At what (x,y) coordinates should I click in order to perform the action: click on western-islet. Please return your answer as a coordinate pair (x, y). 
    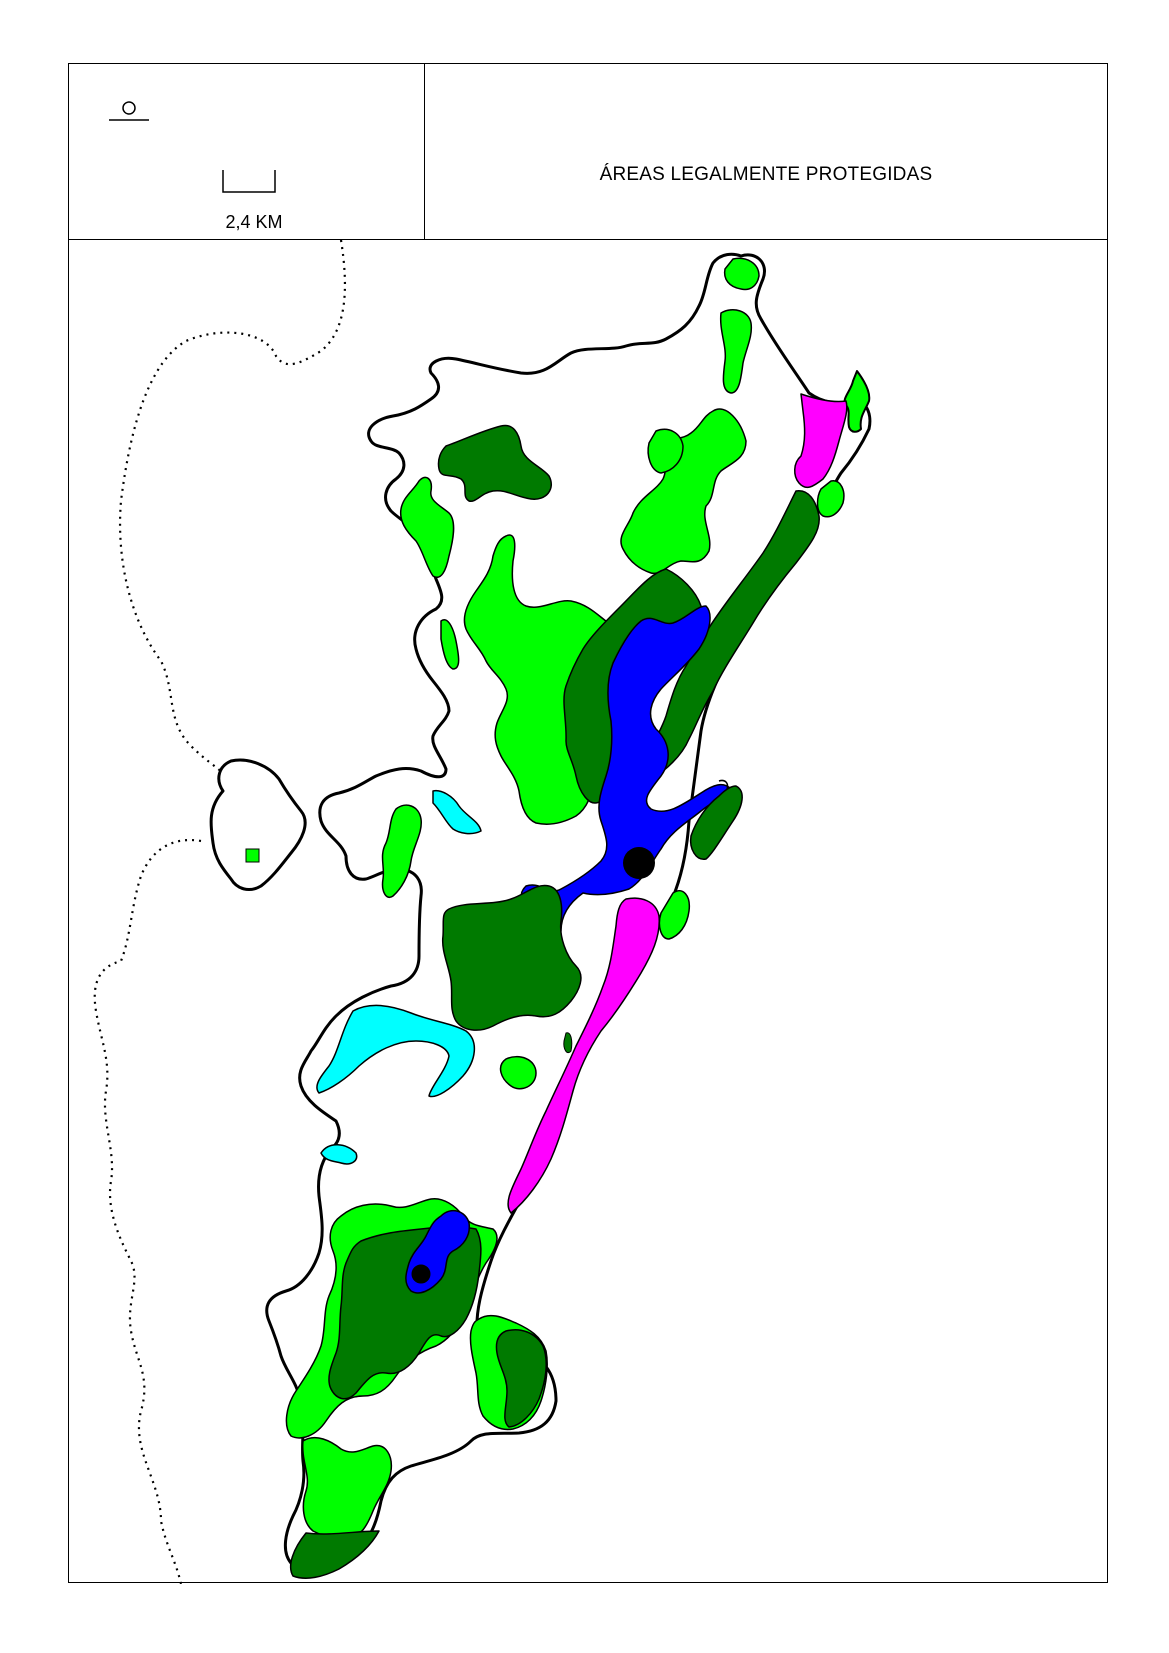
    Looking at the image, I should click on (258, 824).